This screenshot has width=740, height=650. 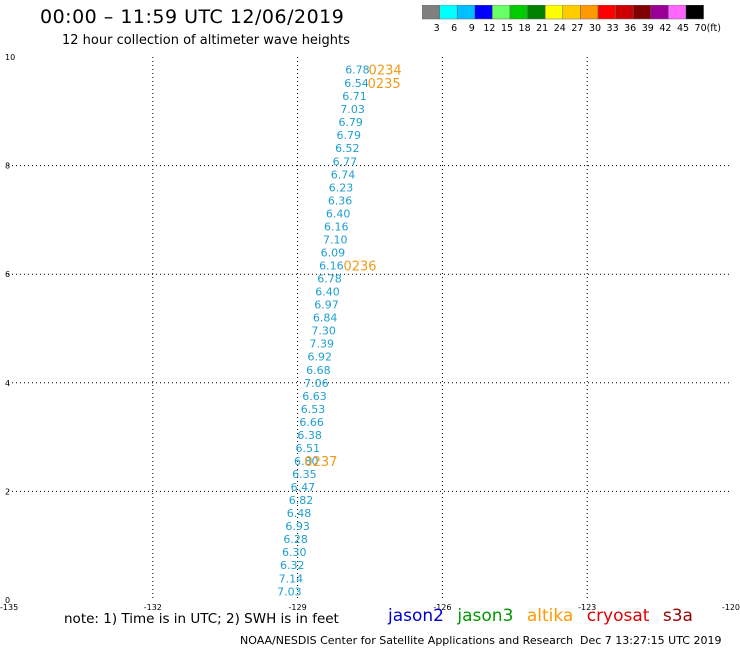 What do you see at coordinates (489, 28) in the screenshot?
I see `color-scale-label: 12` at bounding box center [489, 28].